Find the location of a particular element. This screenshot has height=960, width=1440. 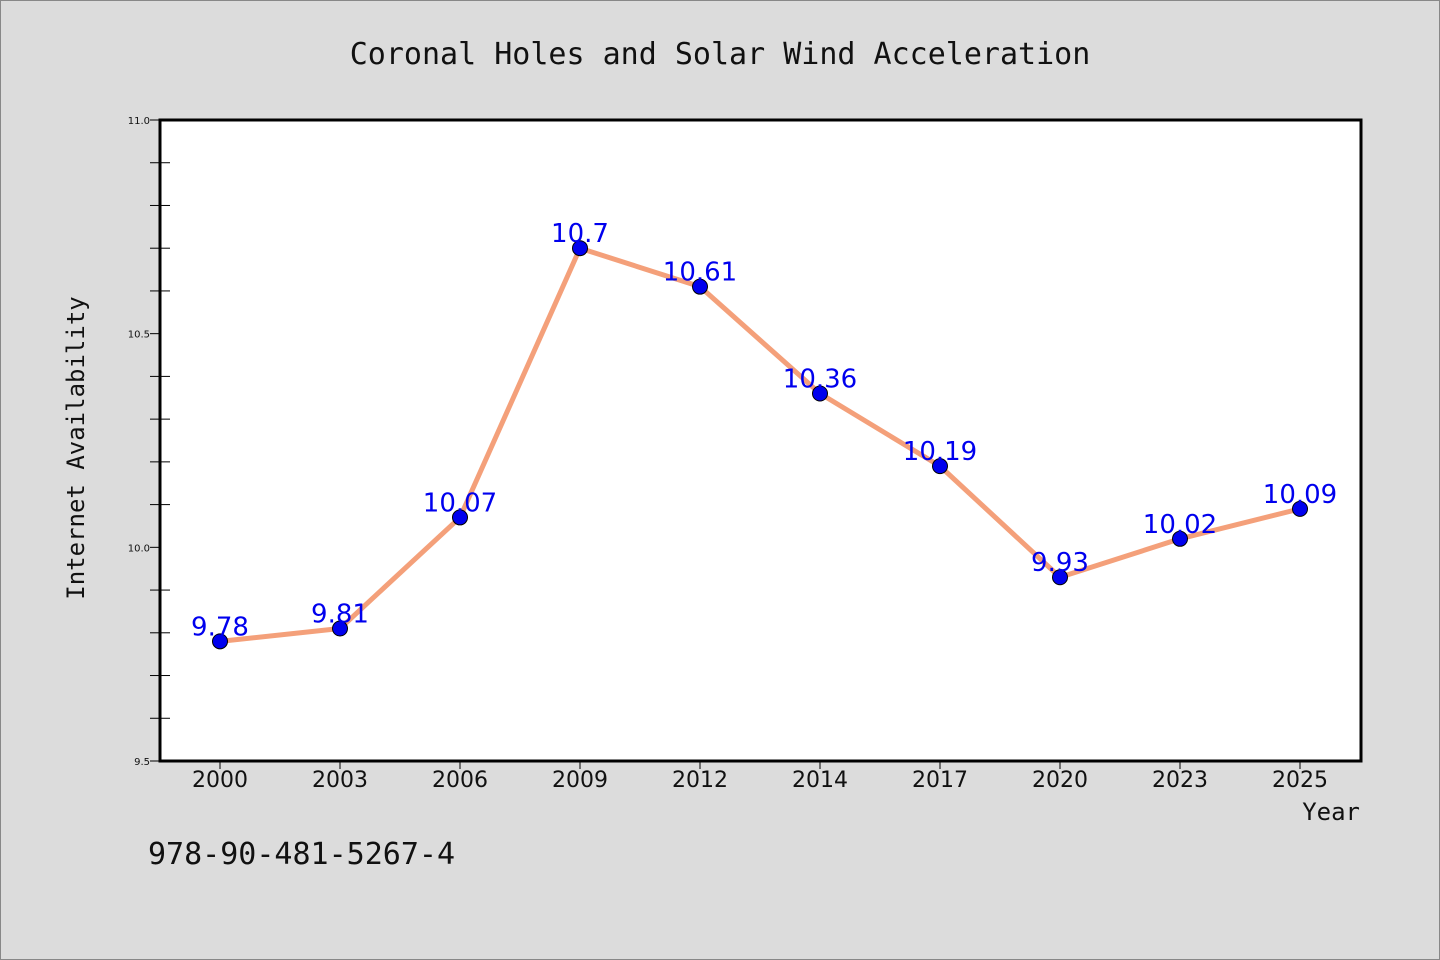

y-tick-label: 9.5 is located at coordinates (142, 762).